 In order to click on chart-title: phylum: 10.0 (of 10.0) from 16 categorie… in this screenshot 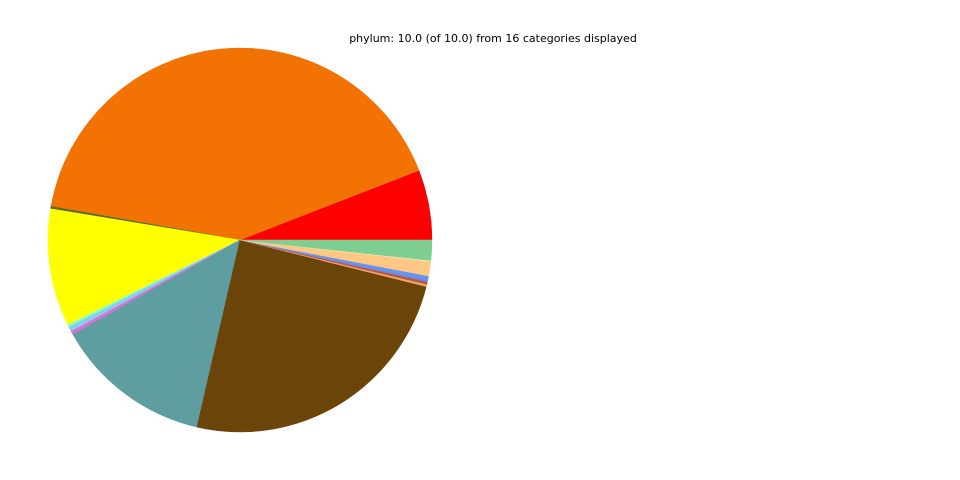, I will do `click(493, 38)`.